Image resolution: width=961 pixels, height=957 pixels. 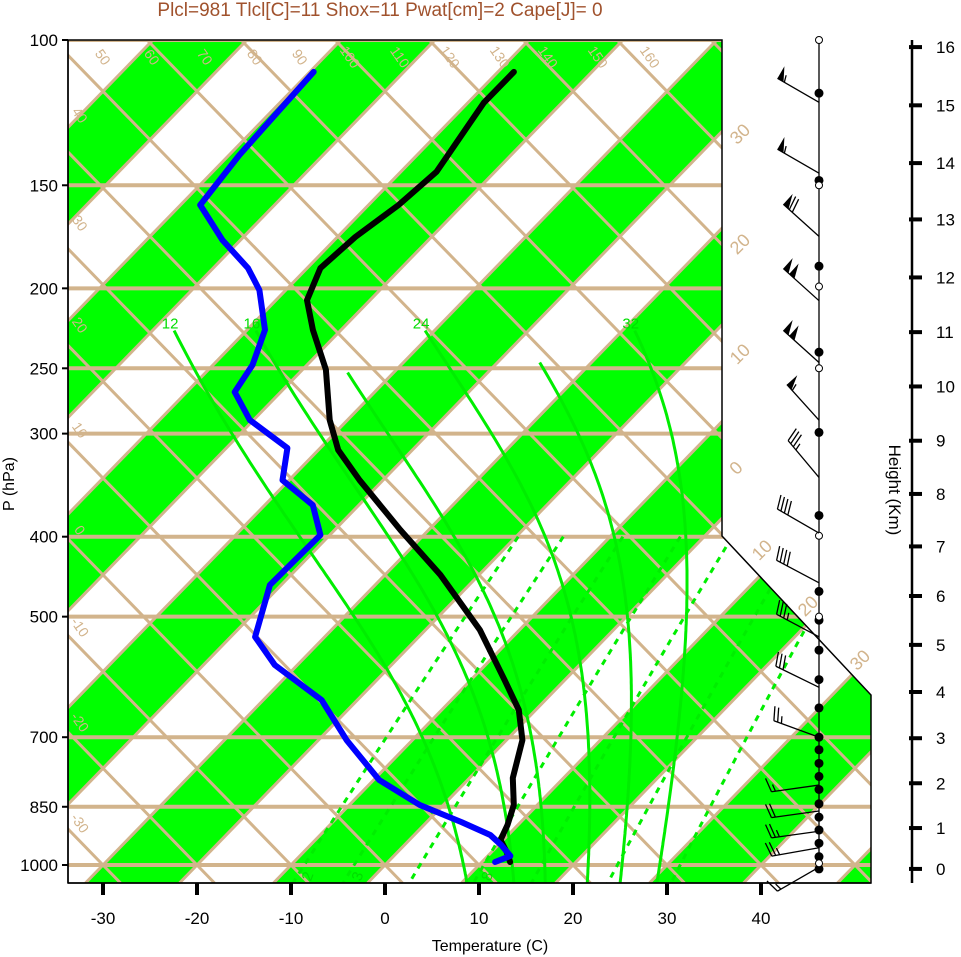 What do you see at coordinates (44, 737) in the screenshot?
I see `y-tick-label: 700` at bounding box center [44, 737].